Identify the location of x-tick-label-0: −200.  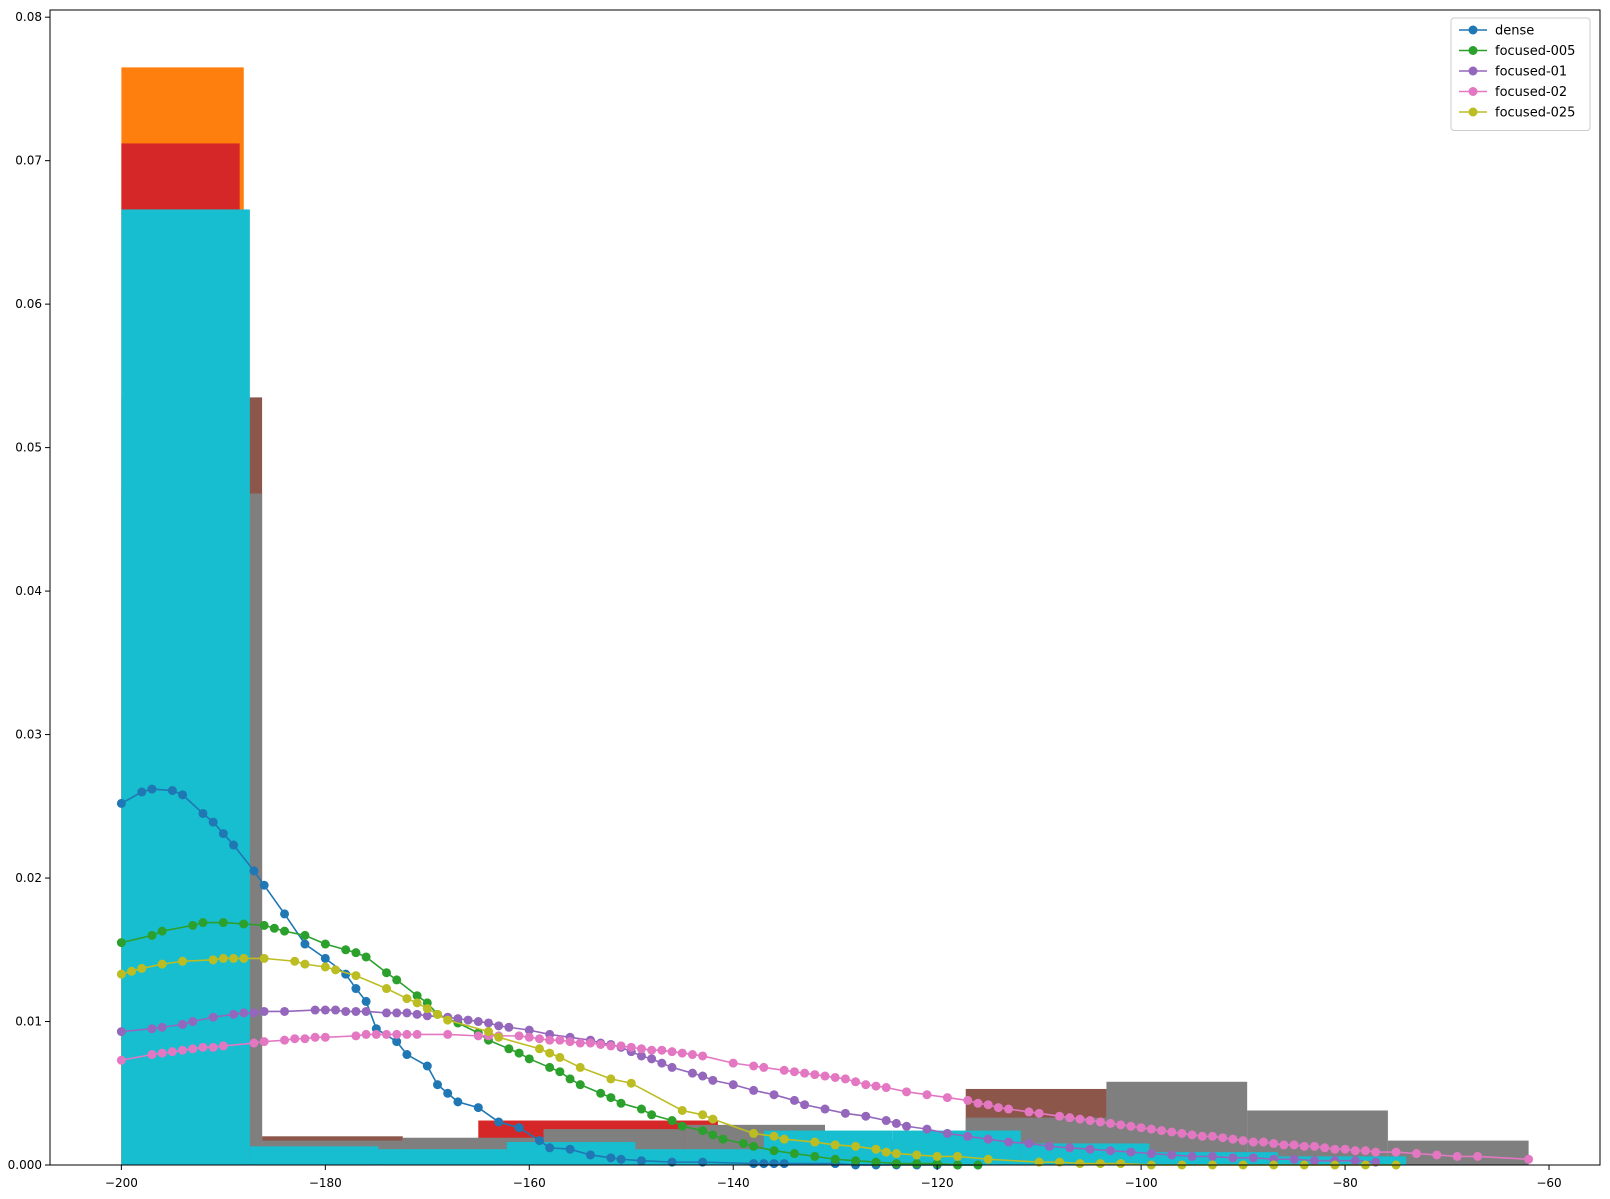
(121, 1183).